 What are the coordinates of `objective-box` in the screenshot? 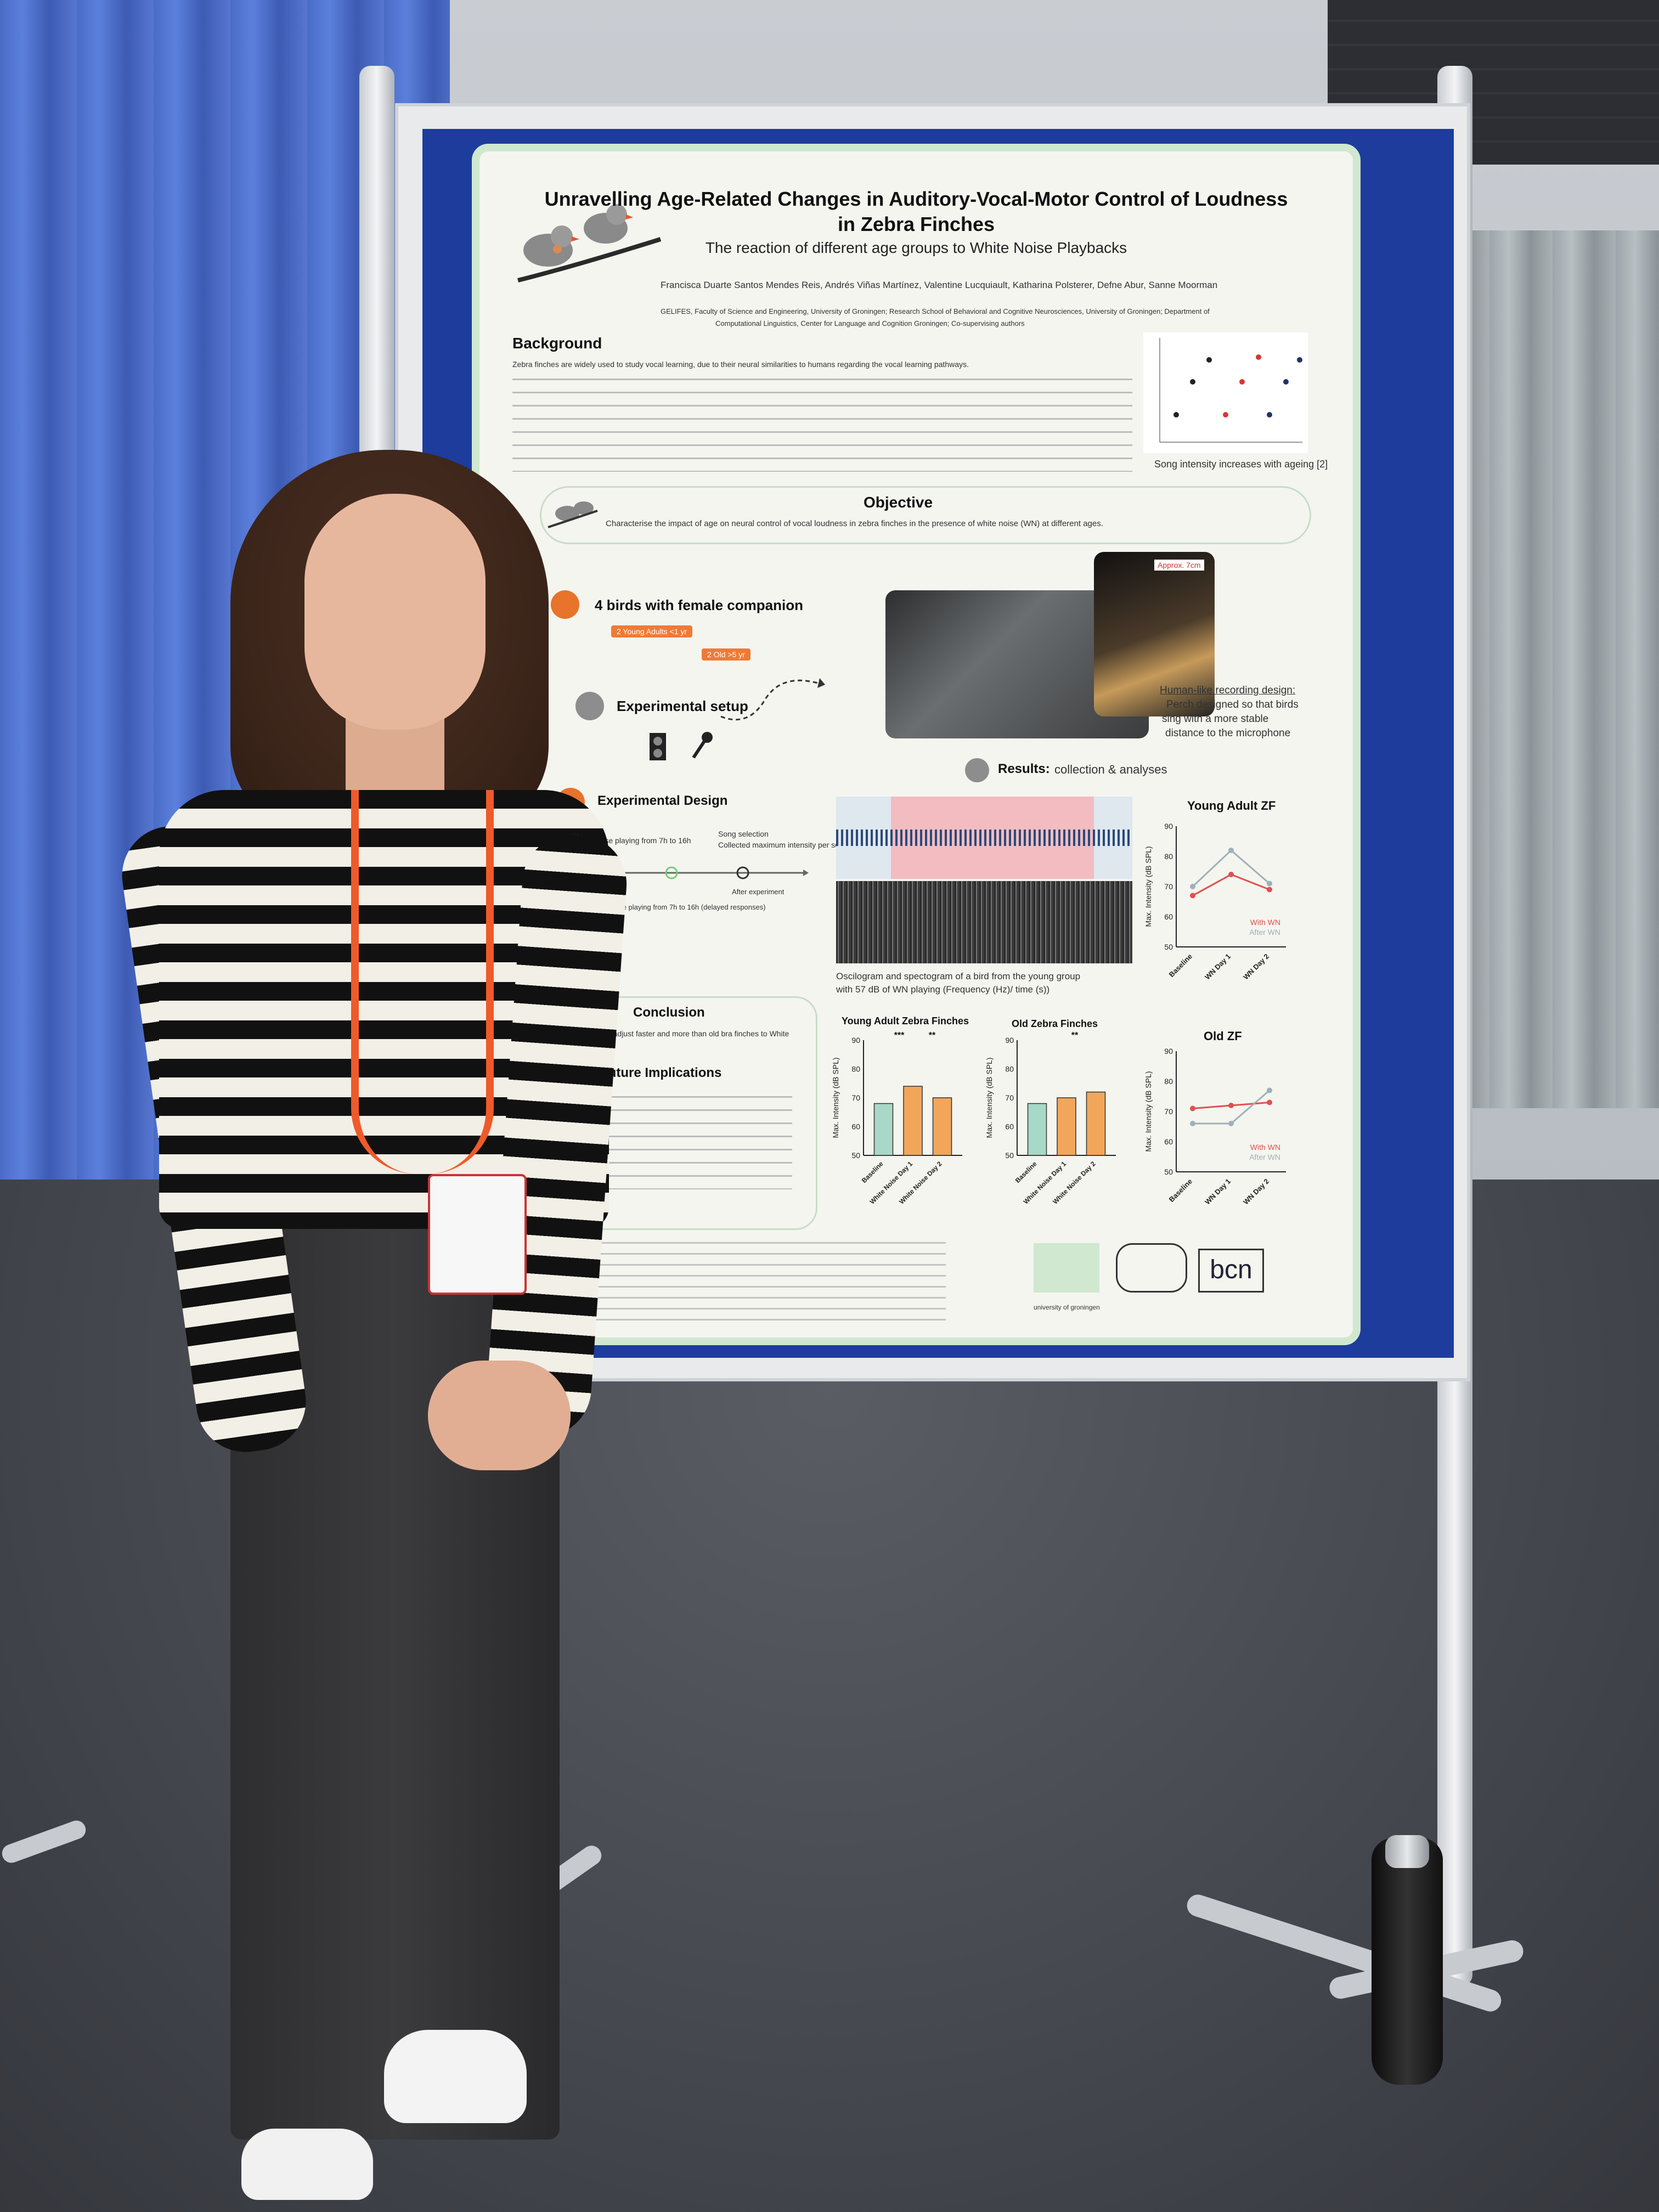 It's located at (926, 515).